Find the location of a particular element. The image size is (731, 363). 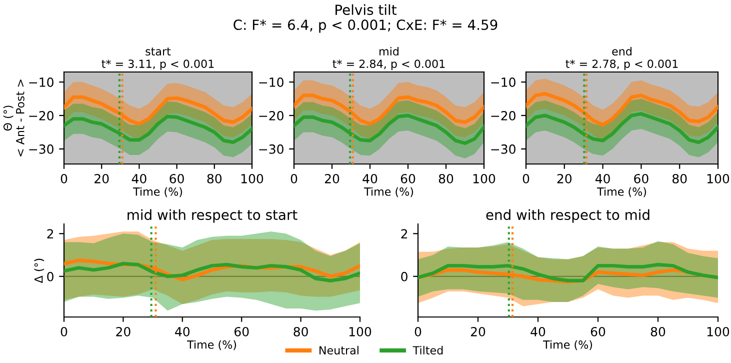

chart-title: end is located at coordinates (622, 51).